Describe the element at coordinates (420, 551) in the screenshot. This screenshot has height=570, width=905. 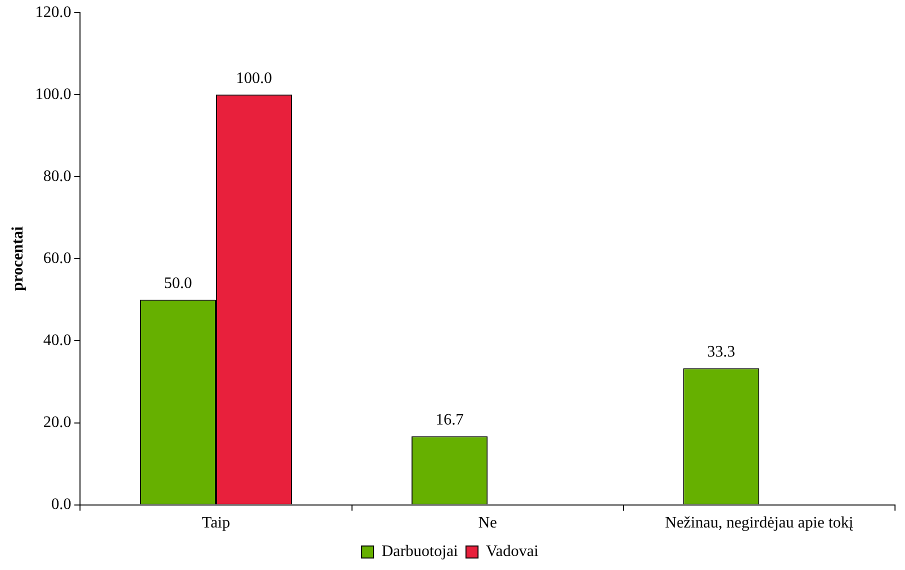
I see `legend-label: Darbuotojai` at that location.